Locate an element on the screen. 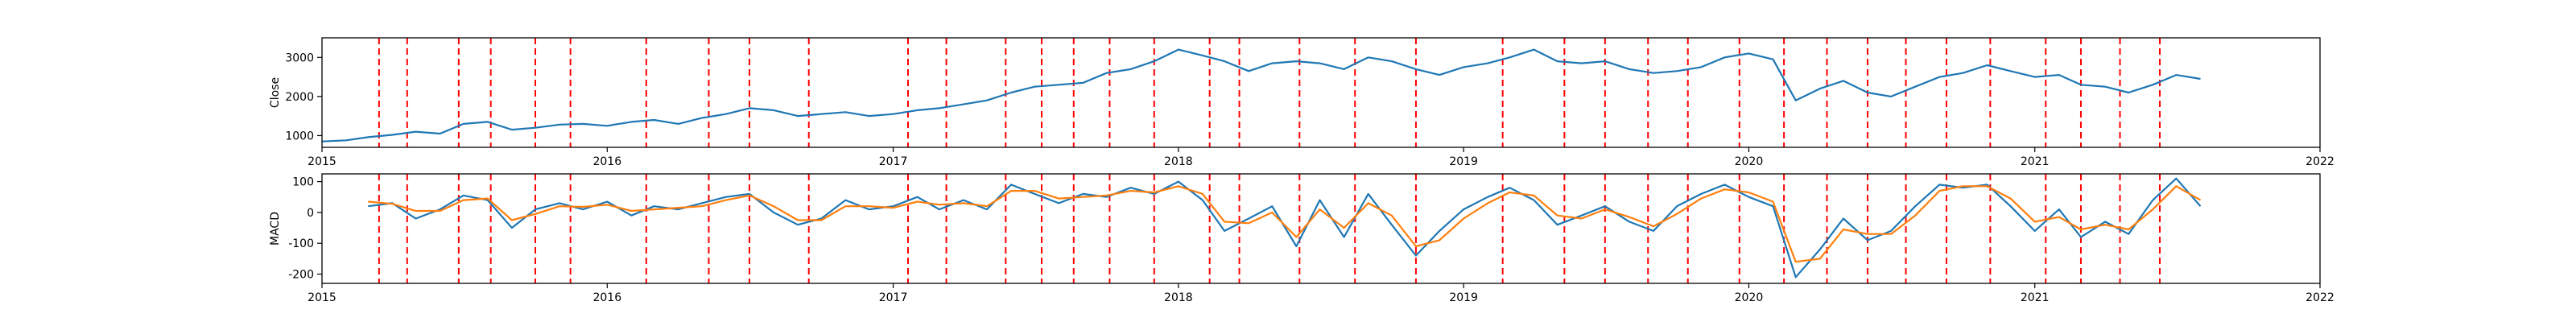  y-tick-label: 100 is located at coordinates (303, 182).